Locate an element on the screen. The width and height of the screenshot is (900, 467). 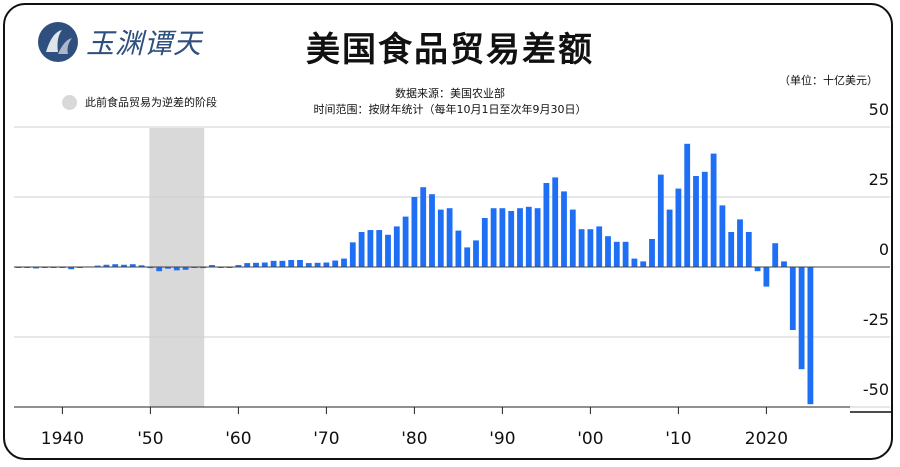
bar-1998 is located at coordinates (572, 238).